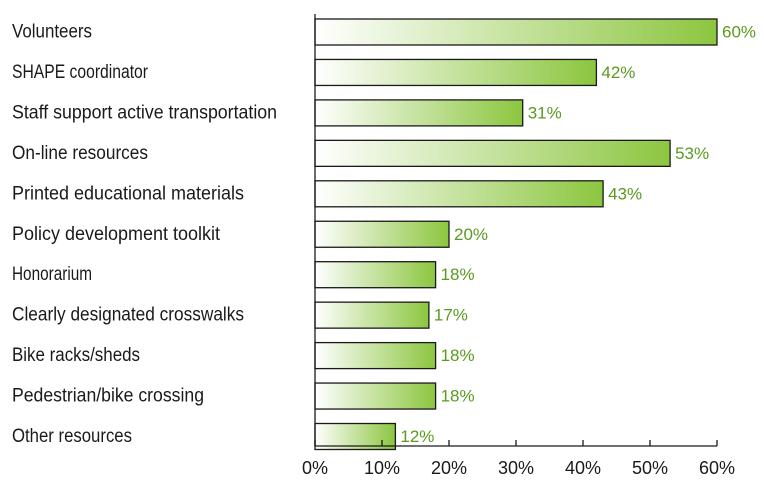 The image size is (764, 483). Describe the element at coordinates (52, 32) in the screenshot. I see `category-label: Volunteers` at that location.